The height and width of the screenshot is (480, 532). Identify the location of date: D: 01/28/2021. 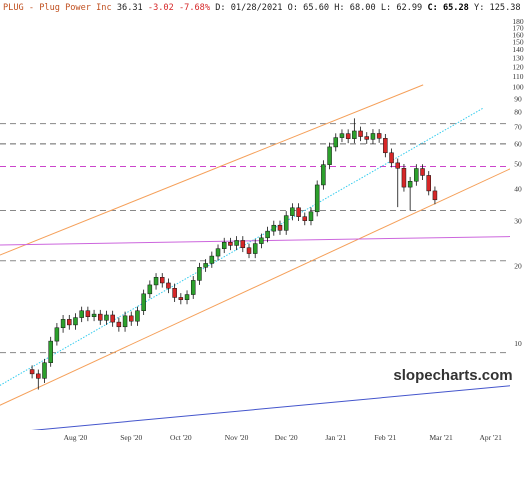
(248, 8).